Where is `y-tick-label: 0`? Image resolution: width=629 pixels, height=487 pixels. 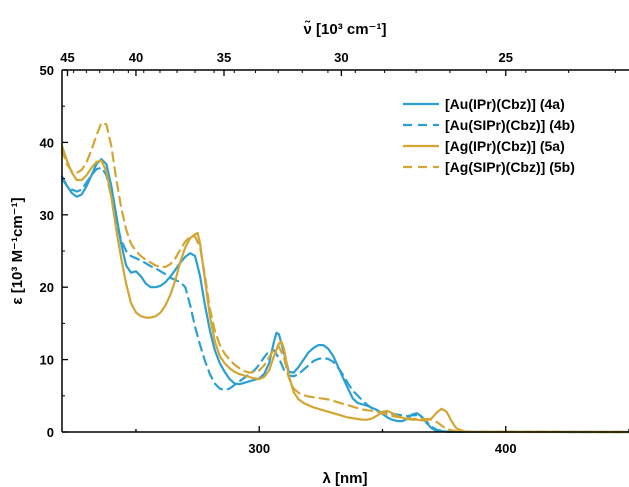
y-tick-label: 0 is located at coordinates (50, 432).